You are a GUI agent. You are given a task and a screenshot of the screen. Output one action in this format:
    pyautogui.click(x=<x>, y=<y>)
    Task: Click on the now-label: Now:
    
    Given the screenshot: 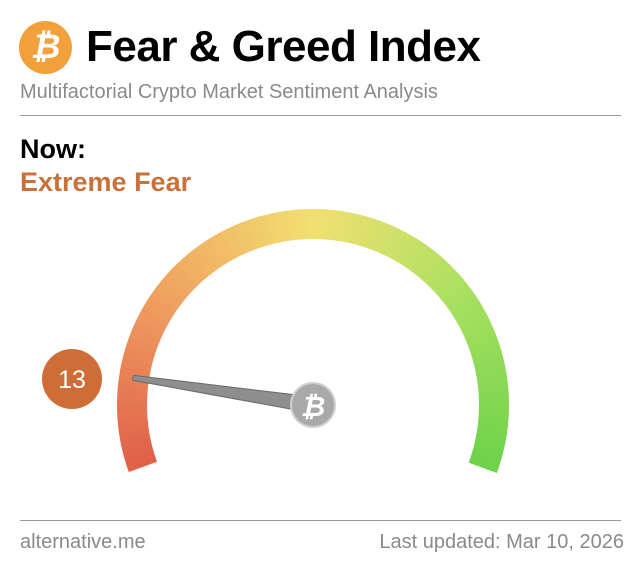 What is the action you would take?
    pyautogui.click(x=53, y=149)
    